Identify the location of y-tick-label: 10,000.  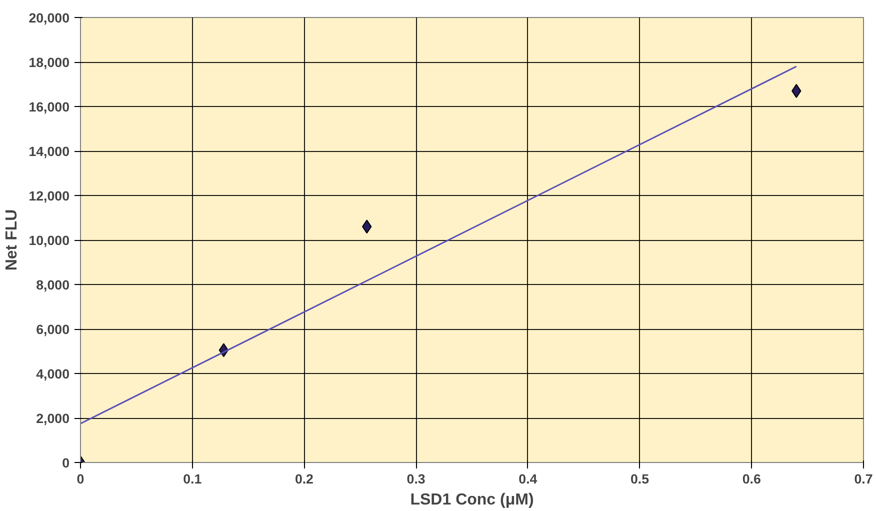
(49, 240).